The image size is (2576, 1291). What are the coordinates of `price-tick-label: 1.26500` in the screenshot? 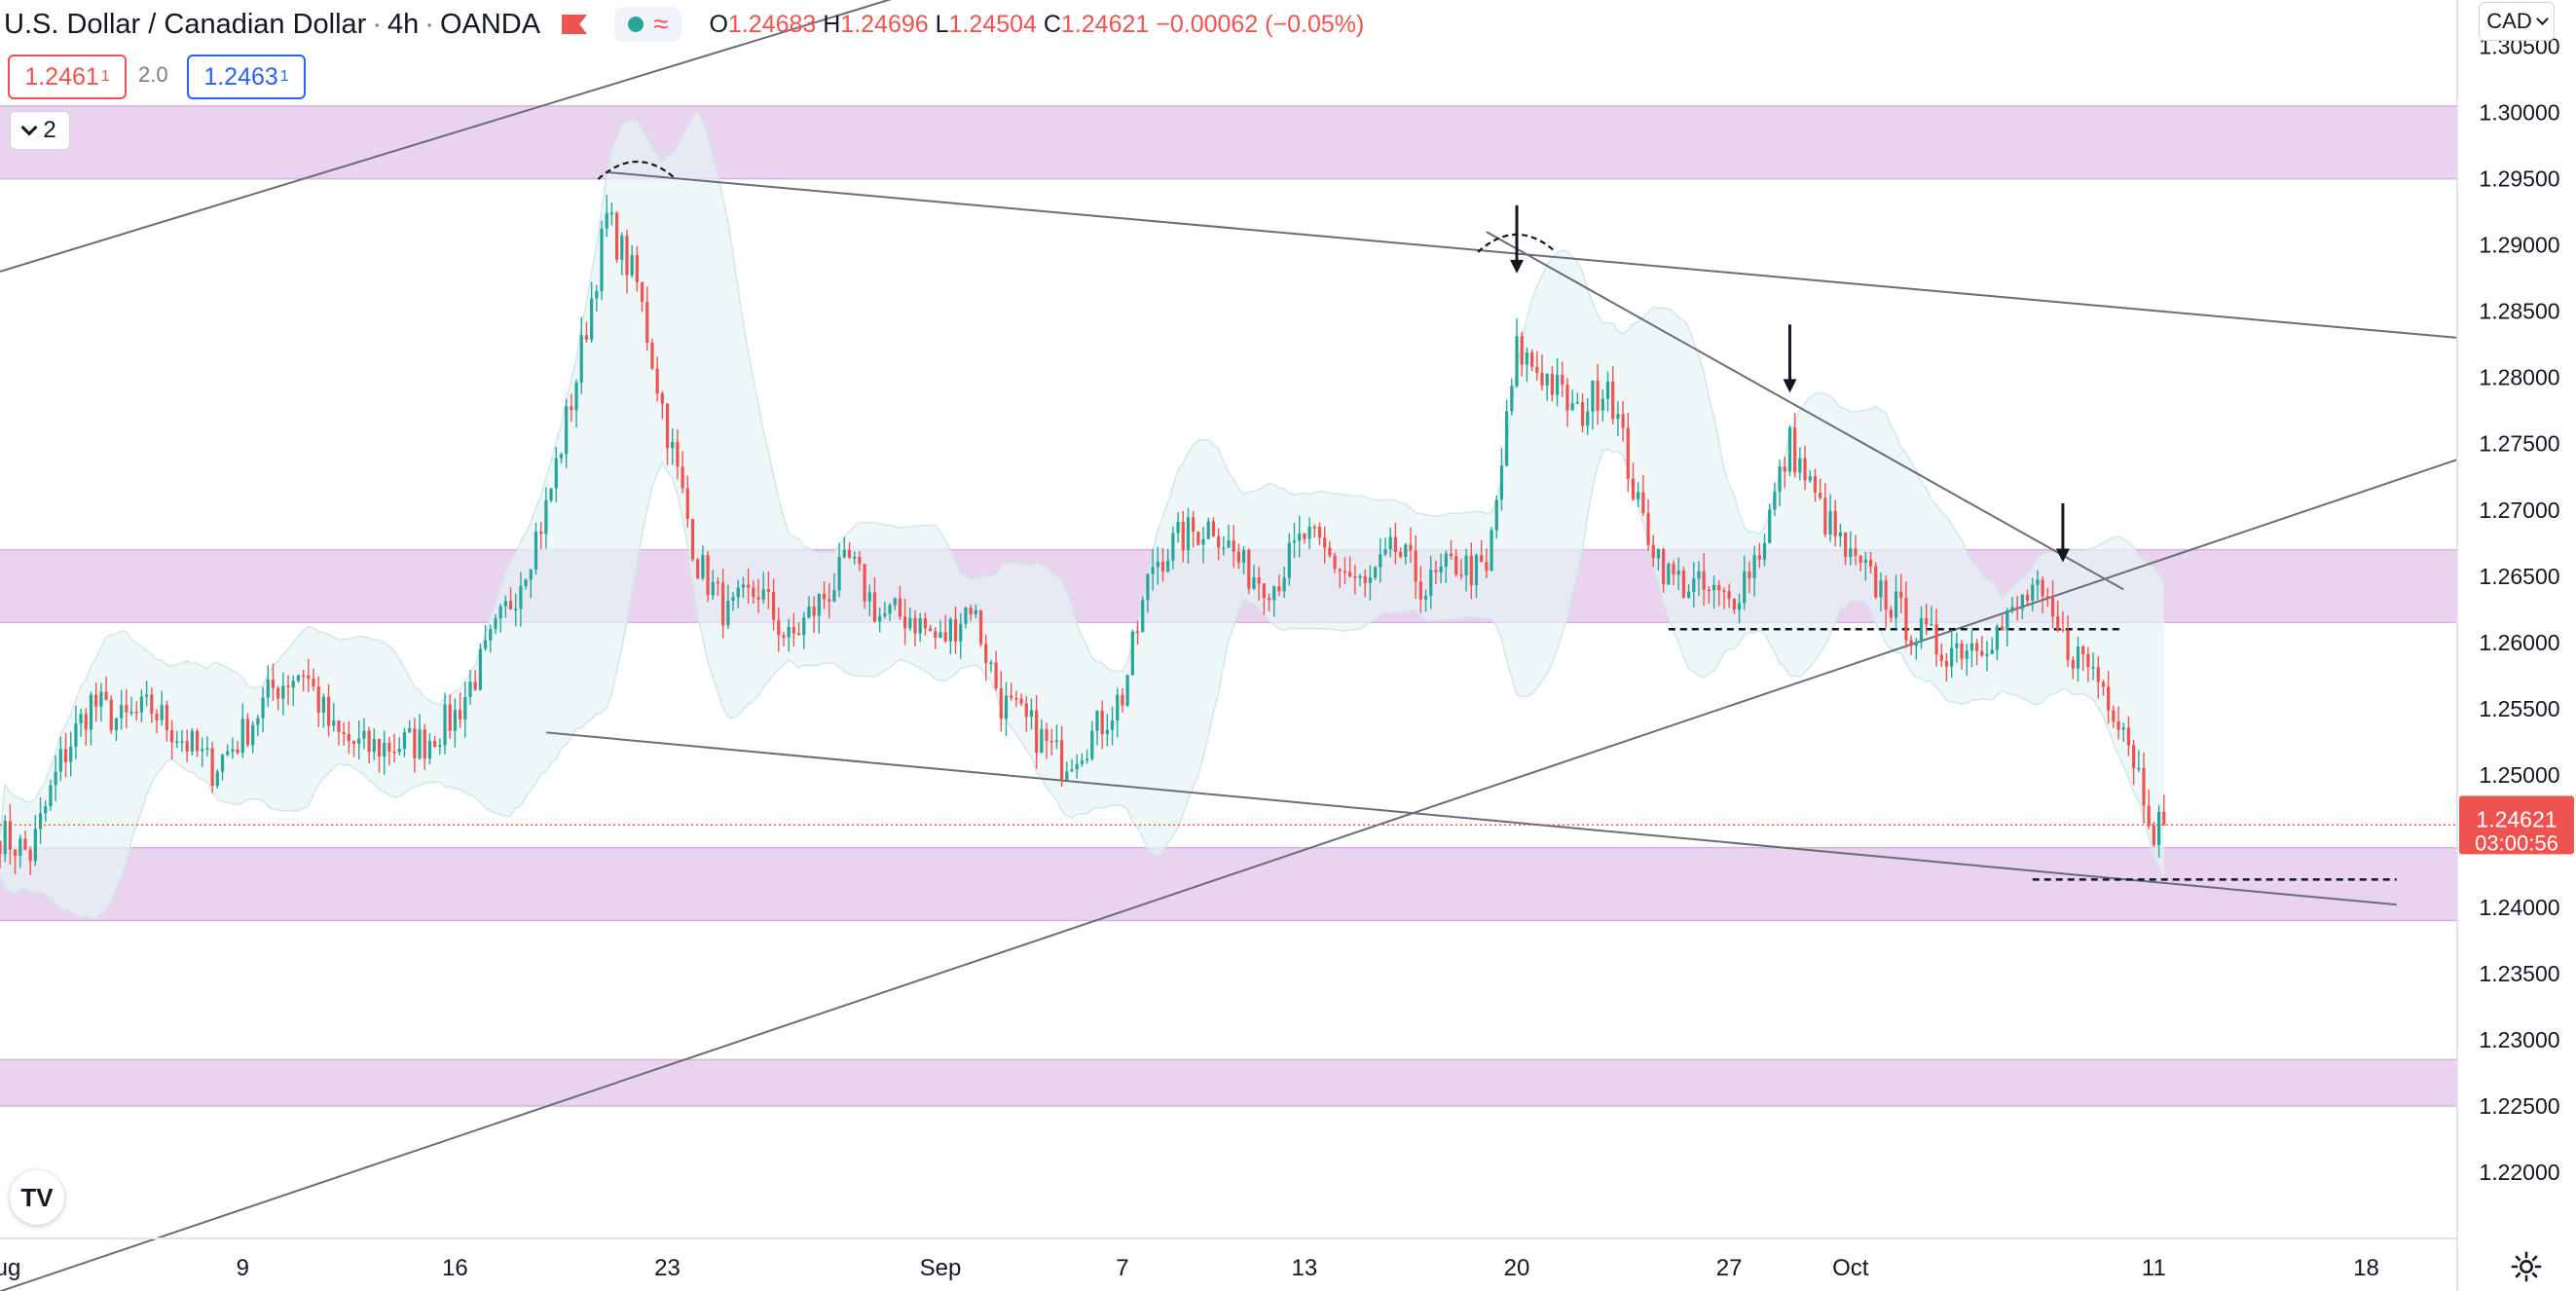 It's located at (2519, 576).